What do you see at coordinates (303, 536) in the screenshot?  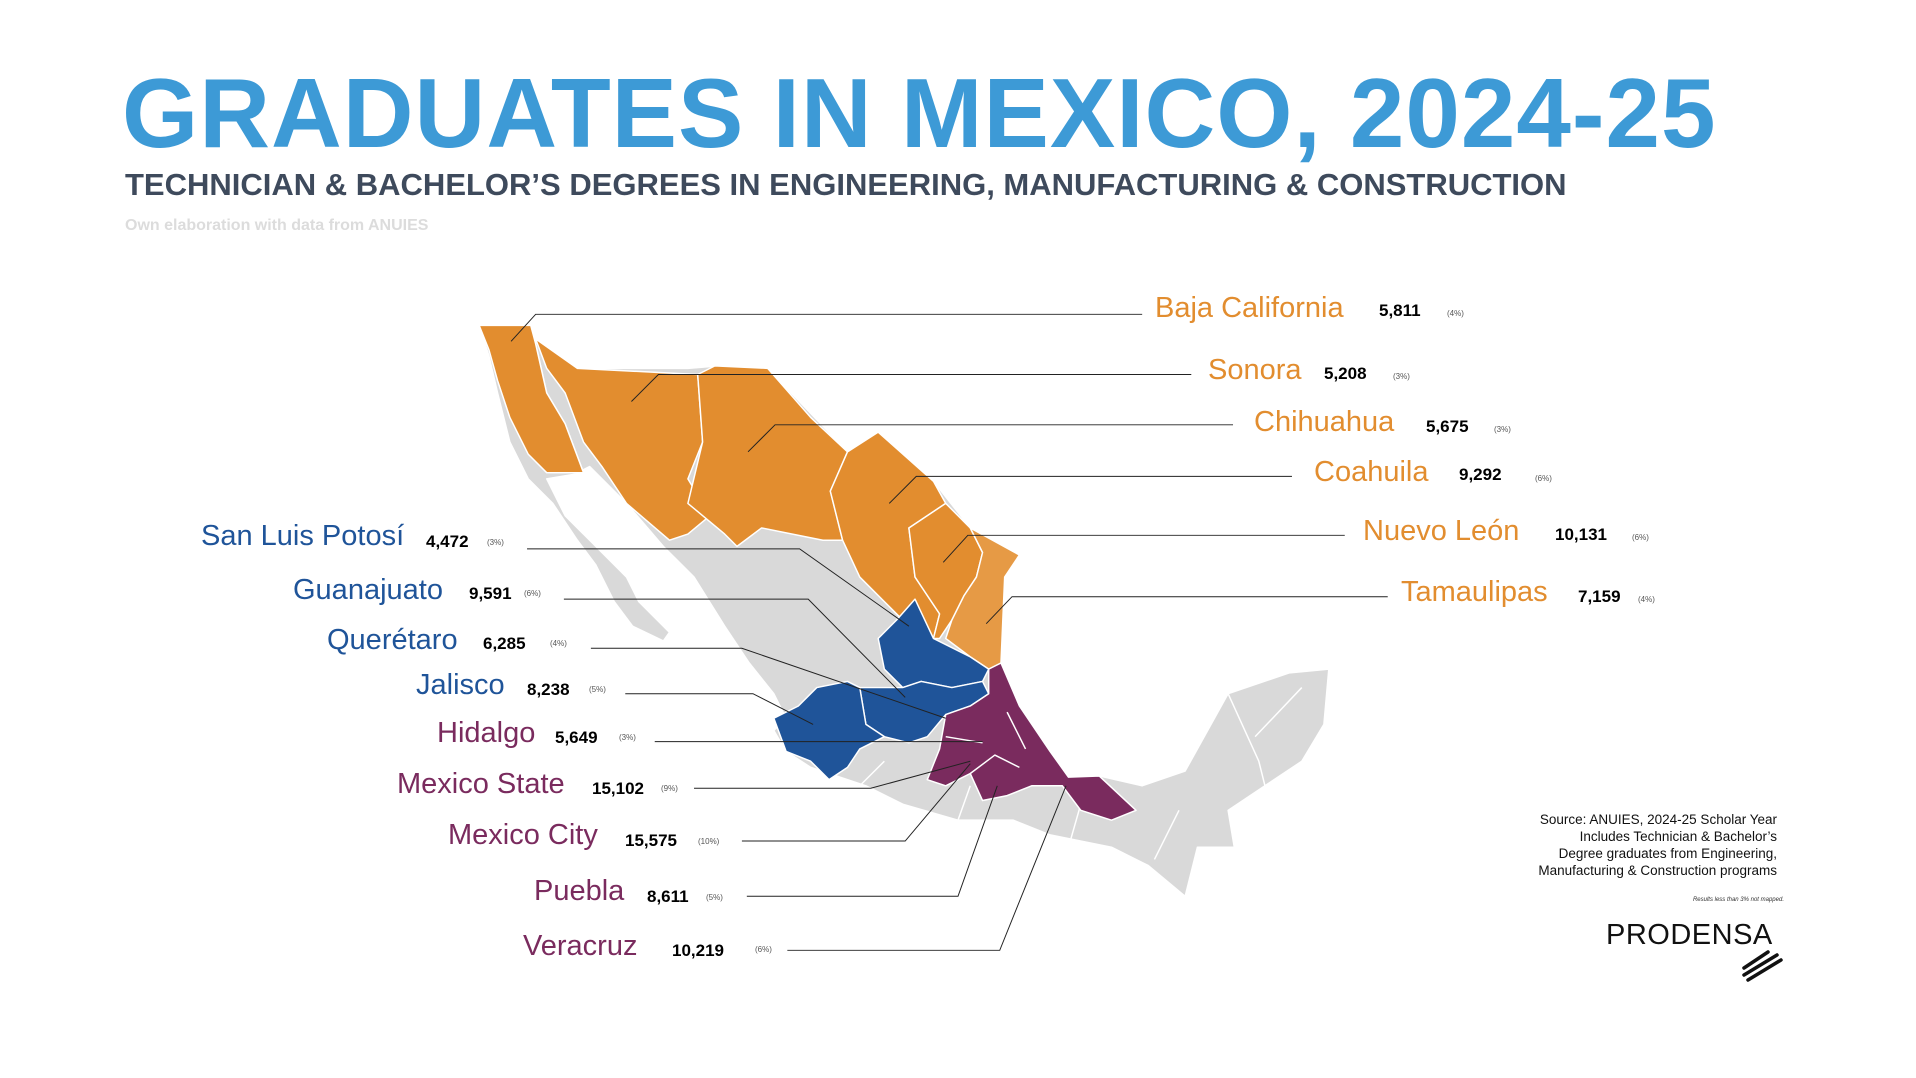 I see `state-label-san-luis-potosi: San Luis Potosí` at bounding box center [303, 536].